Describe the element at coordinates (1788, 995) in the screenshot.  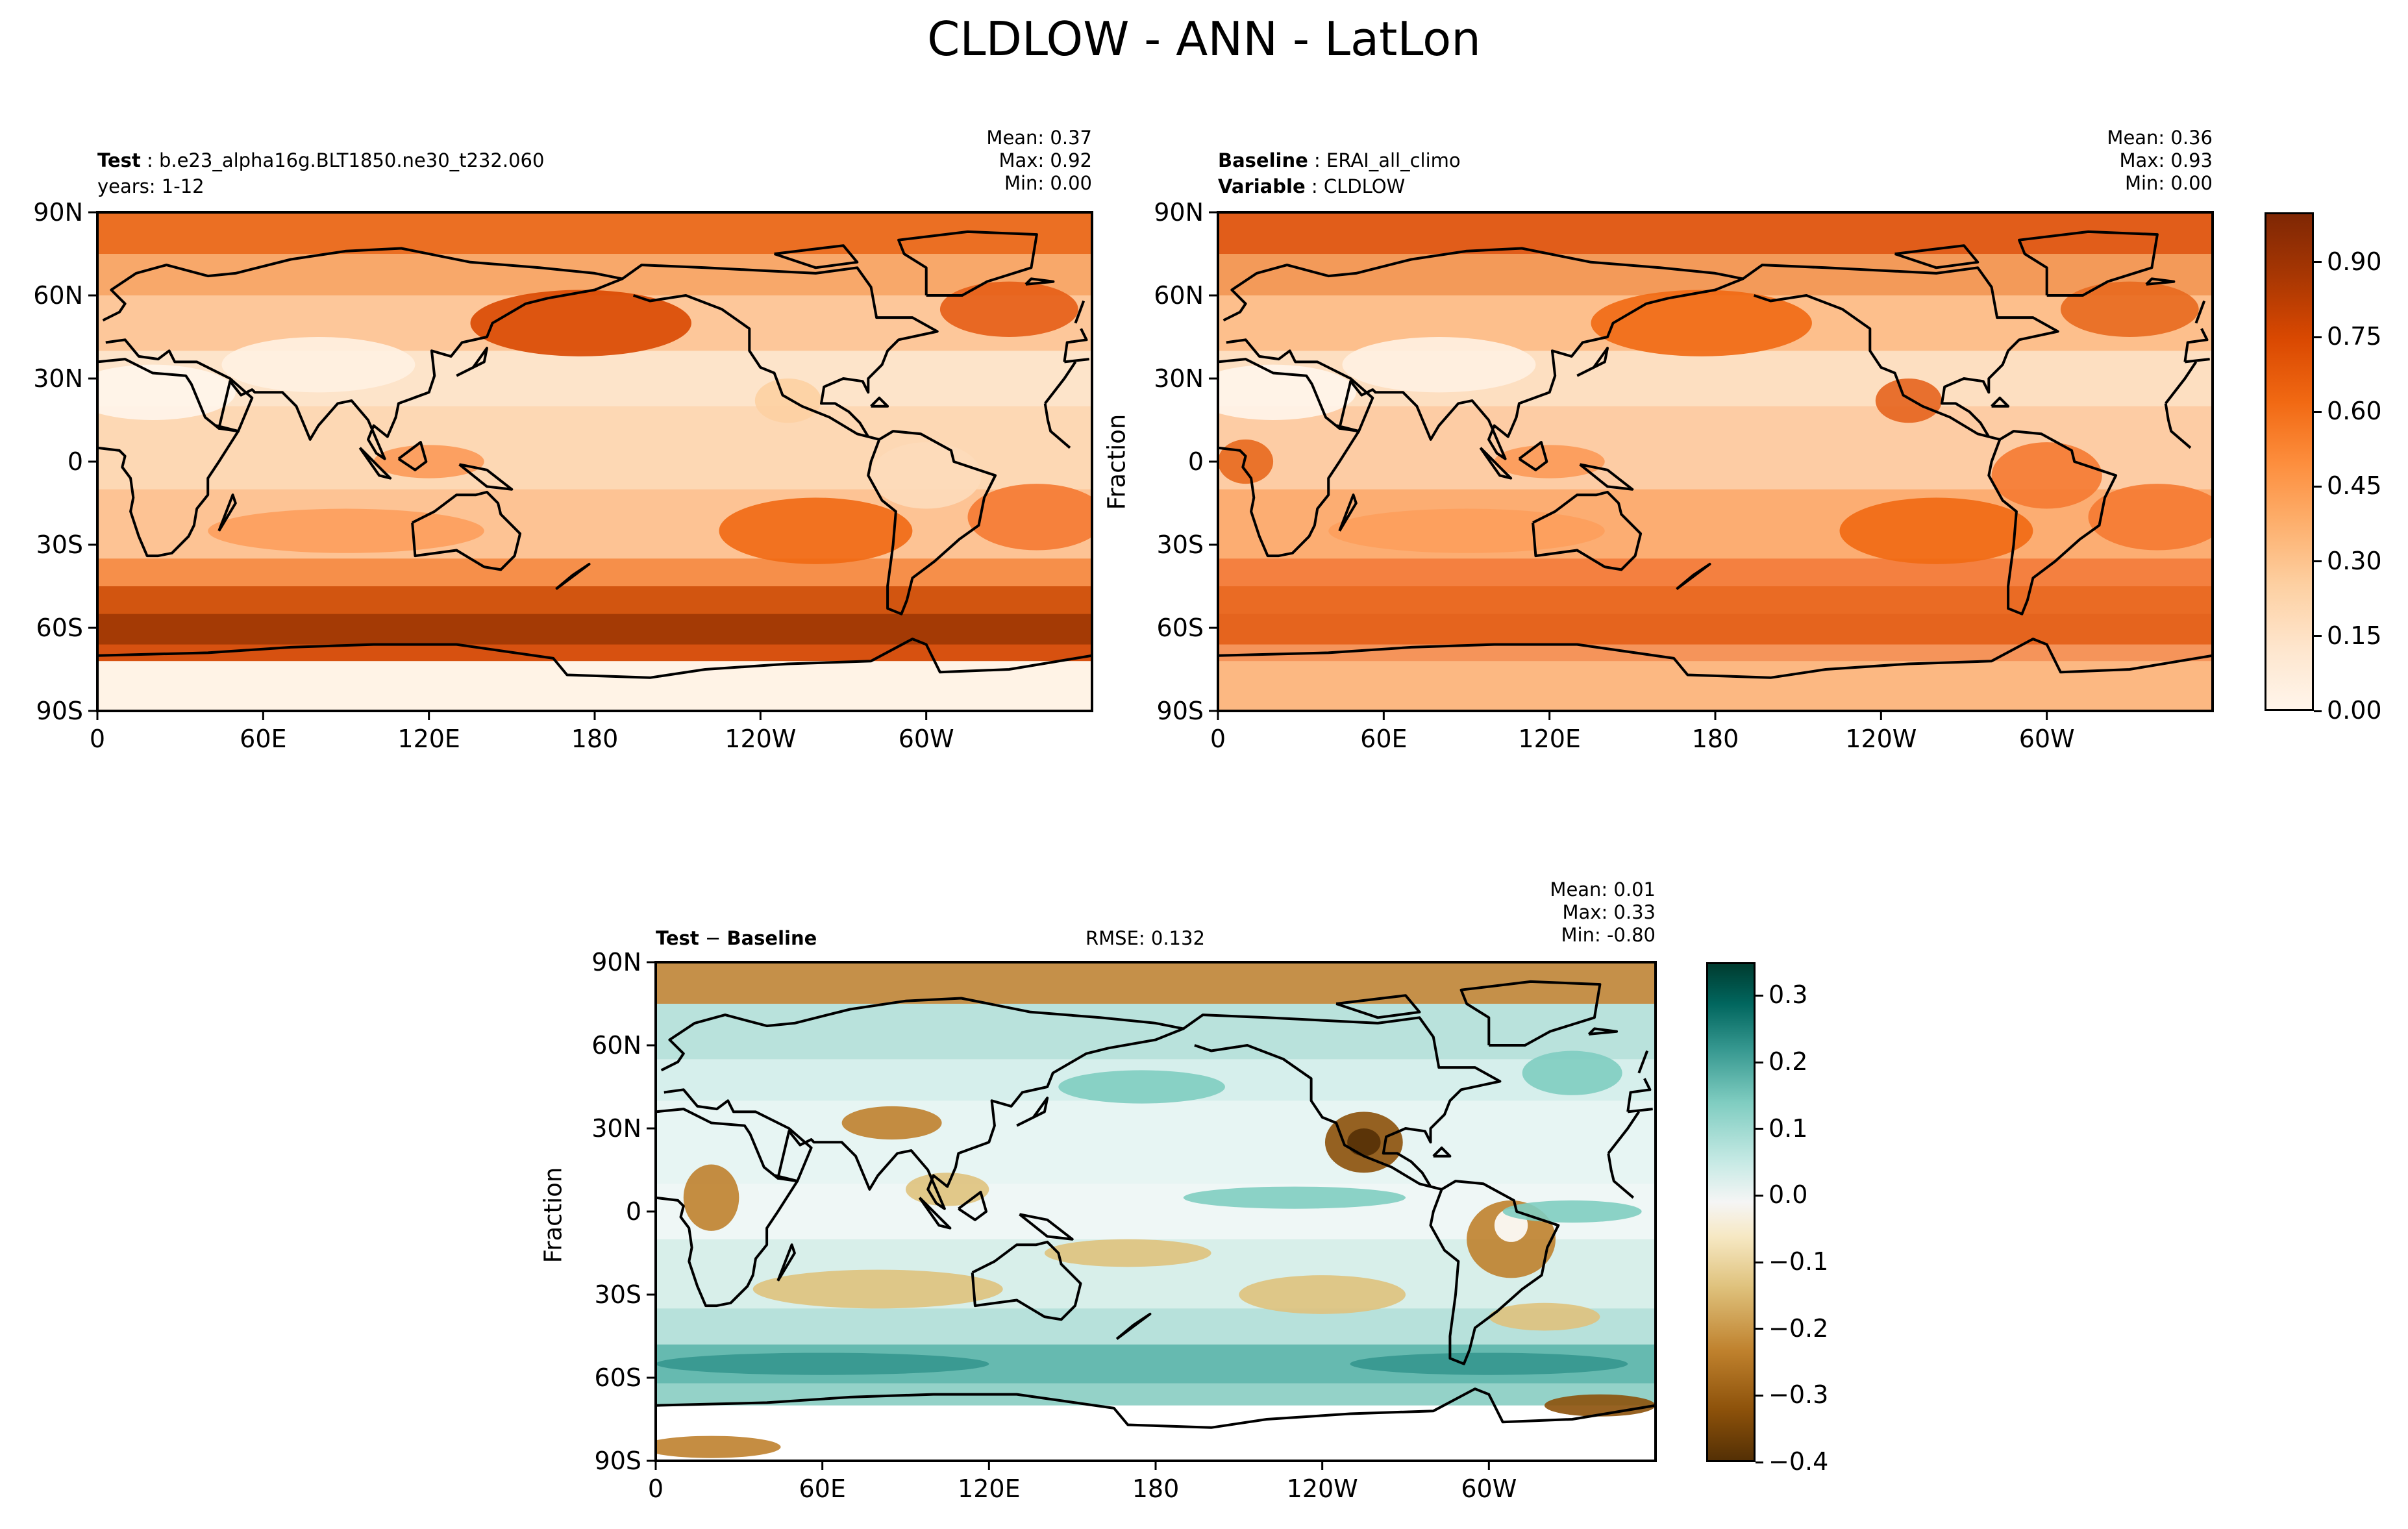
I see `difference-colorbar-tick-label: 0.3` at that location.